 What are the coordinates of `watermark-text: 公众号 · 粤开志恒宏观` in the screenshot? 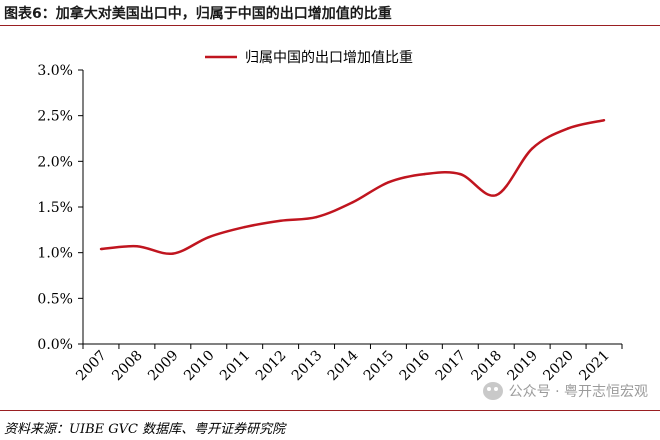 It's located at (578, 392).